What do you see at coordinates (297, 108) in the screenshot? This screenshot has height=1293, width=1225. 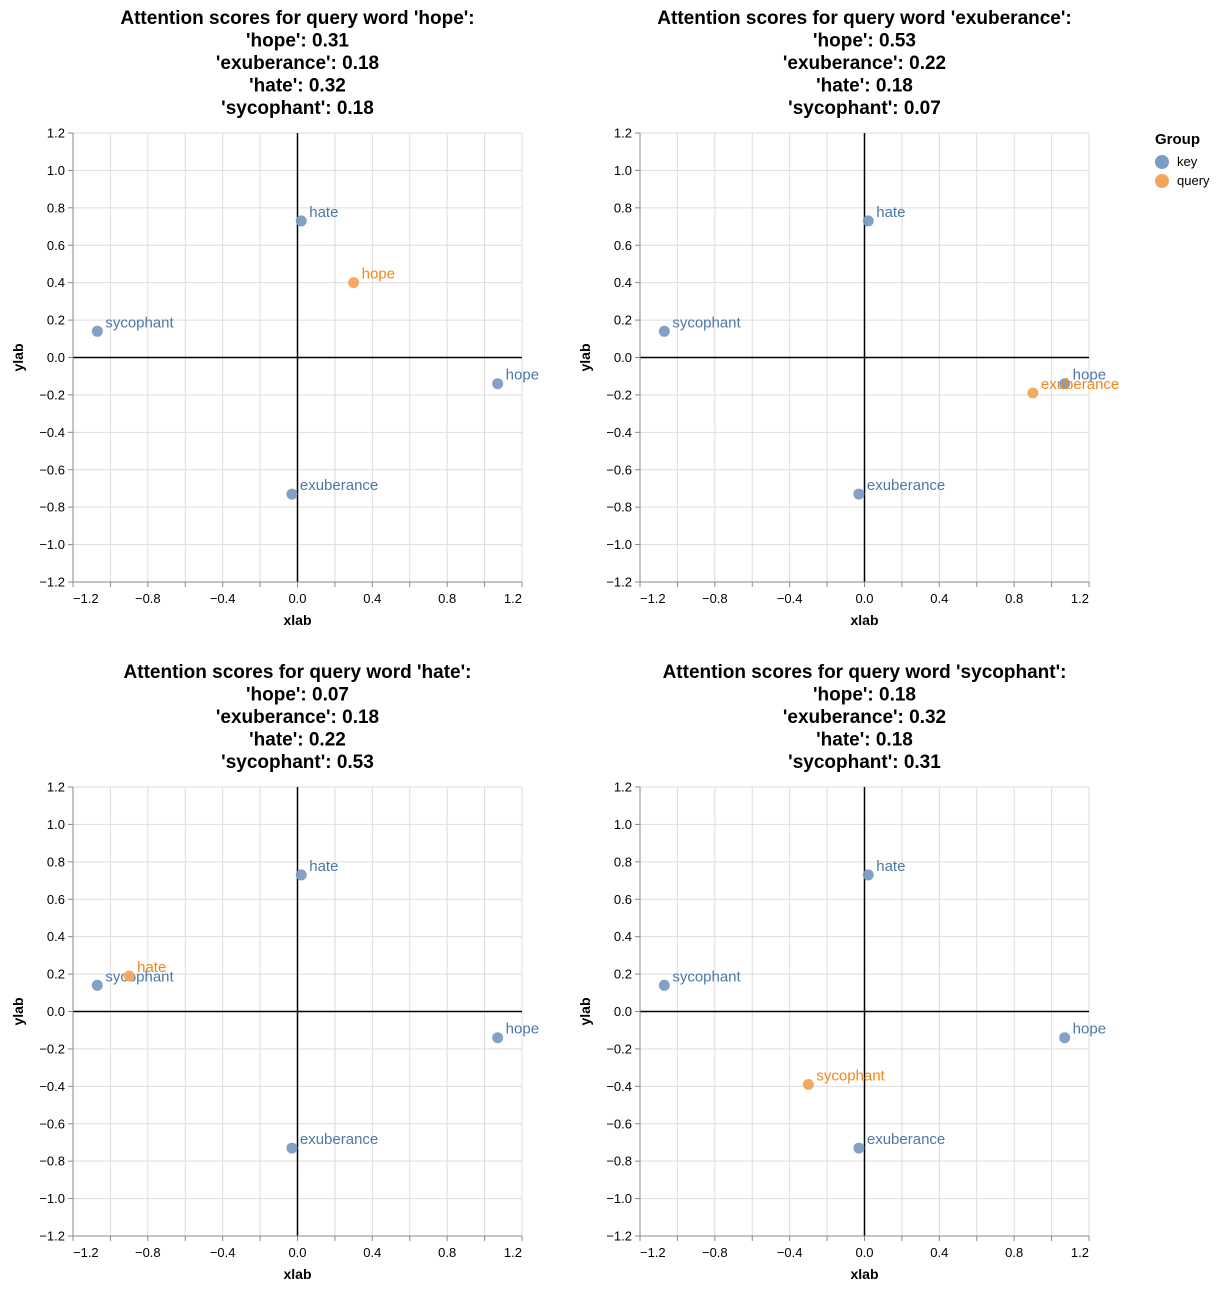 I see `chart-title-line: 'sycophant': 0.18` at bounding box center [297, 108].